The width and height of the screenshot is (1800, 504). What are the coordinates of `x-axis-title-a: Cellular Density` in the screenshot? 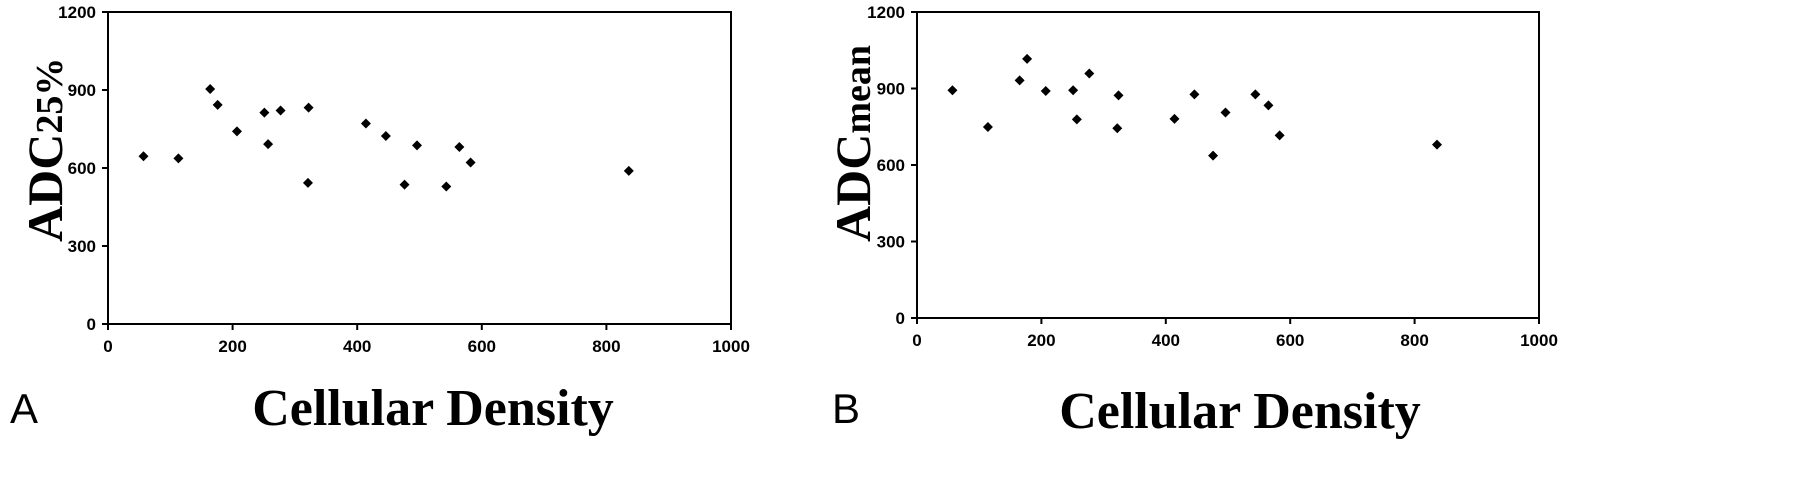 It's located at (433, 408).